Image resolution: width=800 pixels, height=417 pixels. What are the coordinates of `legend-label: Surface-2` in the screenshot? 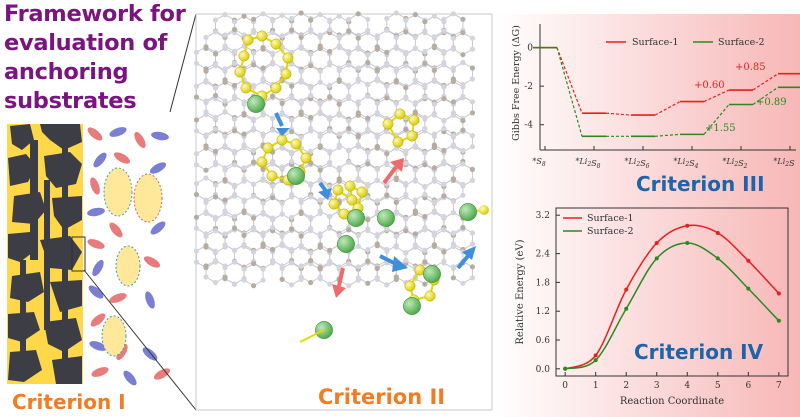 It's located at (741, 42).